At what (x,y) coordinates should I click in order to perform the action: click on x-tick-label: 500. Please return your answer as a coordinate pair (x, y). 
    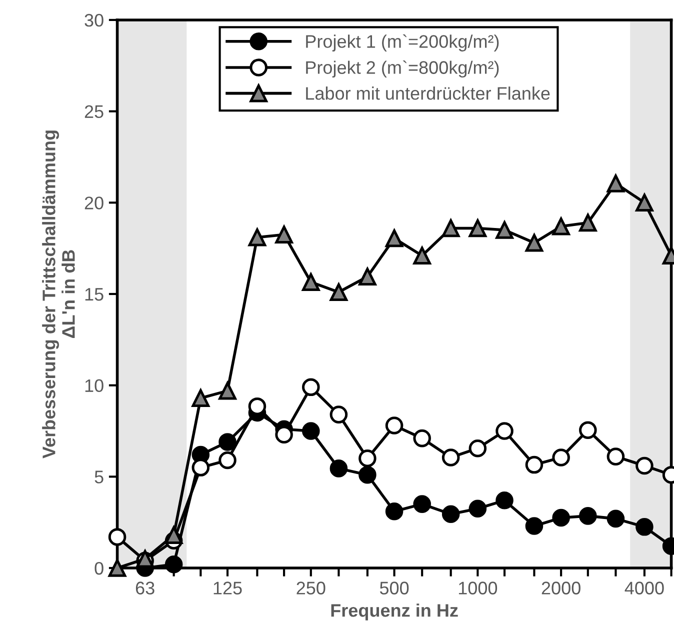
    Looking at the image, I should click on (394, 588).